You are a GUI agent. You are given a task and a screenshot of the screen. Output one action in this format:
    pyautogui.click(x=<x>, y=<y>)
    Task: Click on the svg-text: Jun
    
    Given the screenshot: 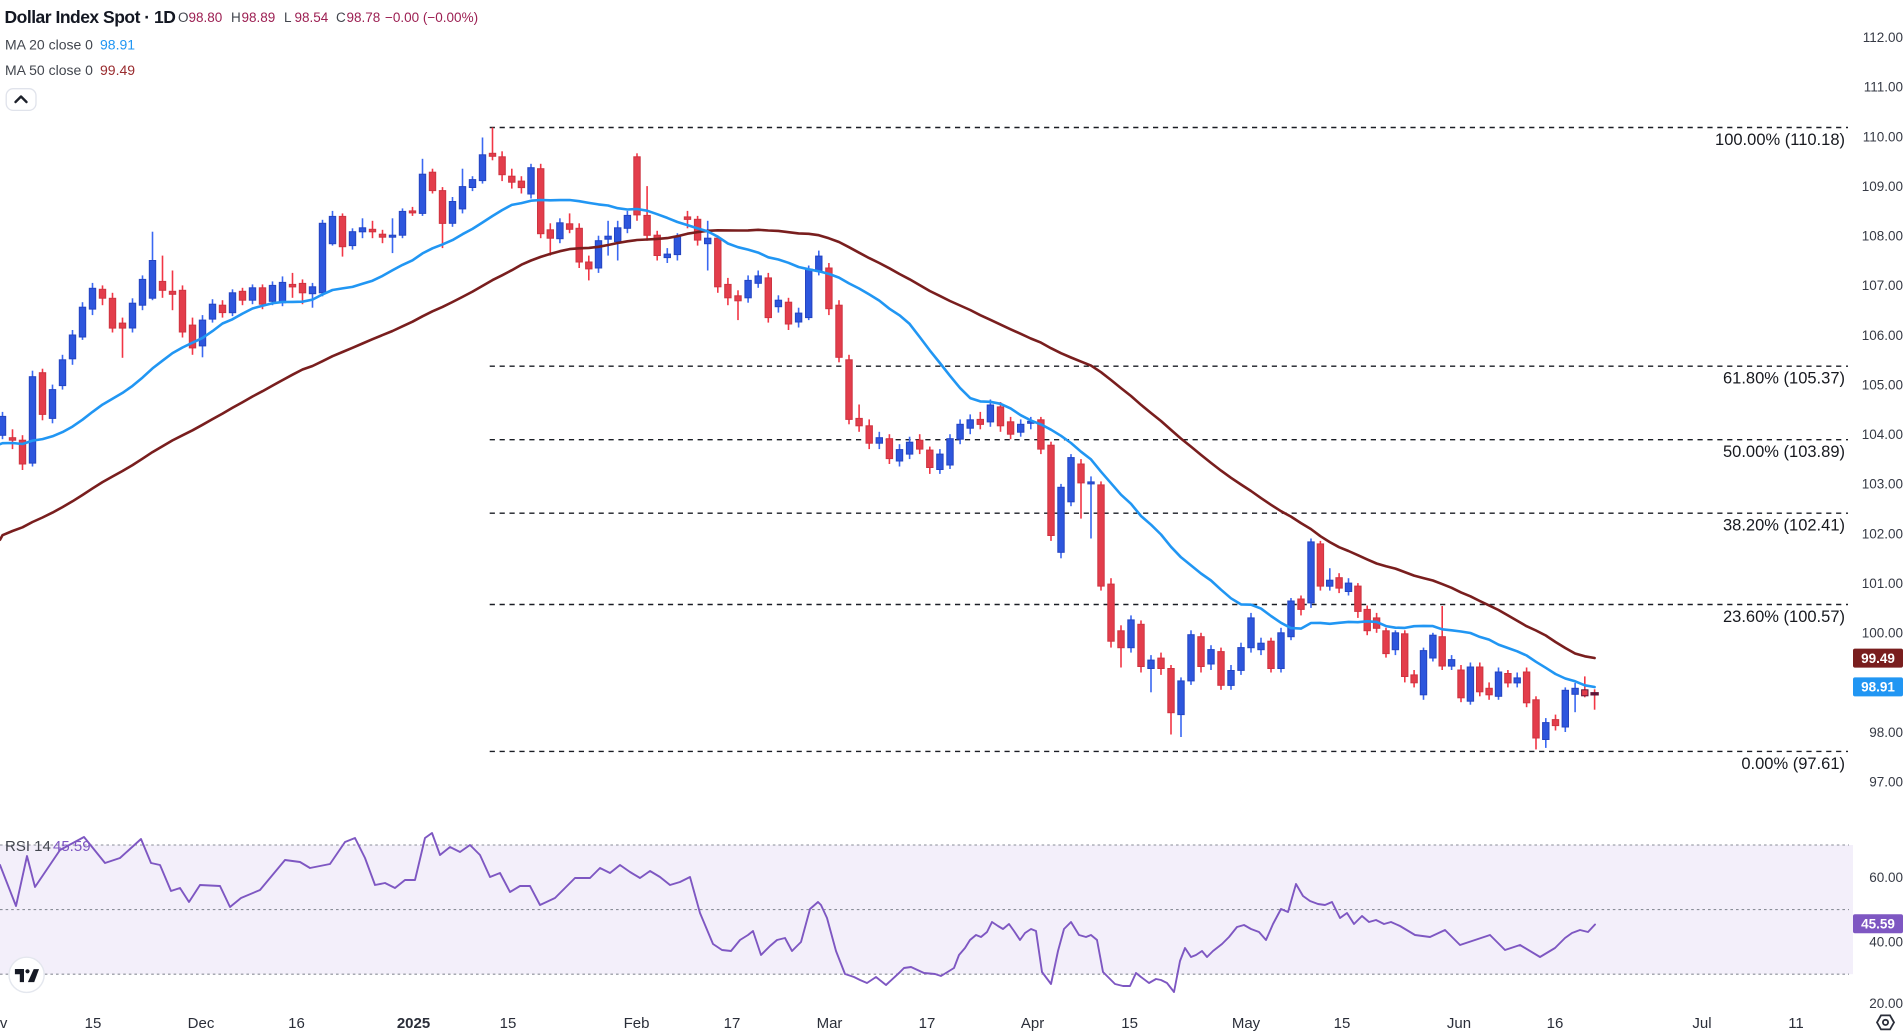 What is the action you would take?
    pyautogui.click(x=1459, y=1023)
    